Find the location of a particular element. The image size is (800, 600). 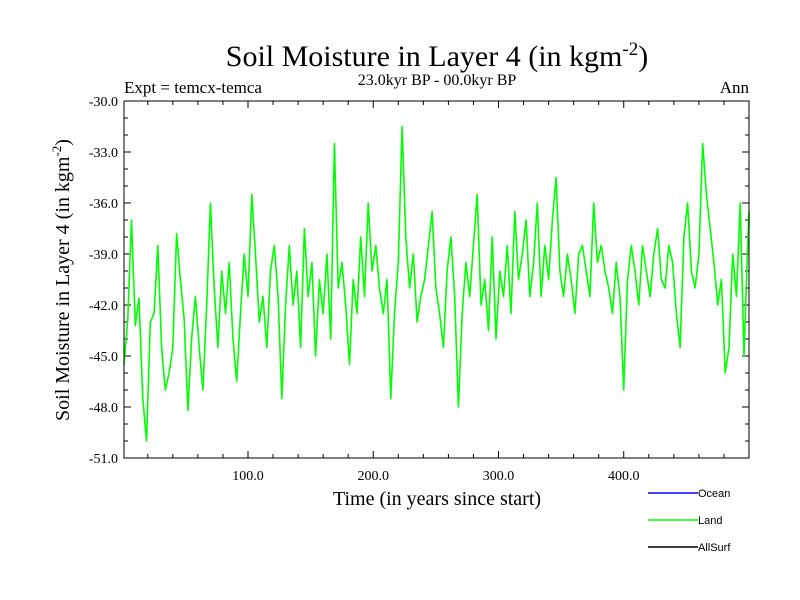

y-axis-label: Soil Moisture in Layer 4 (in kgm-2) is located at coordinates (61, 280).